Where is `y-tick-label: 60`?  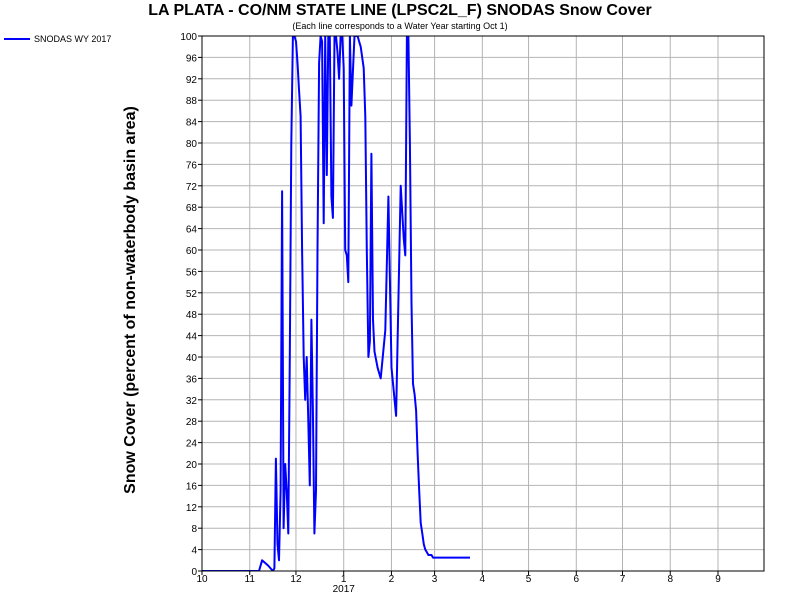 y-tick-label: 60 is located at coordinates (192, 251).